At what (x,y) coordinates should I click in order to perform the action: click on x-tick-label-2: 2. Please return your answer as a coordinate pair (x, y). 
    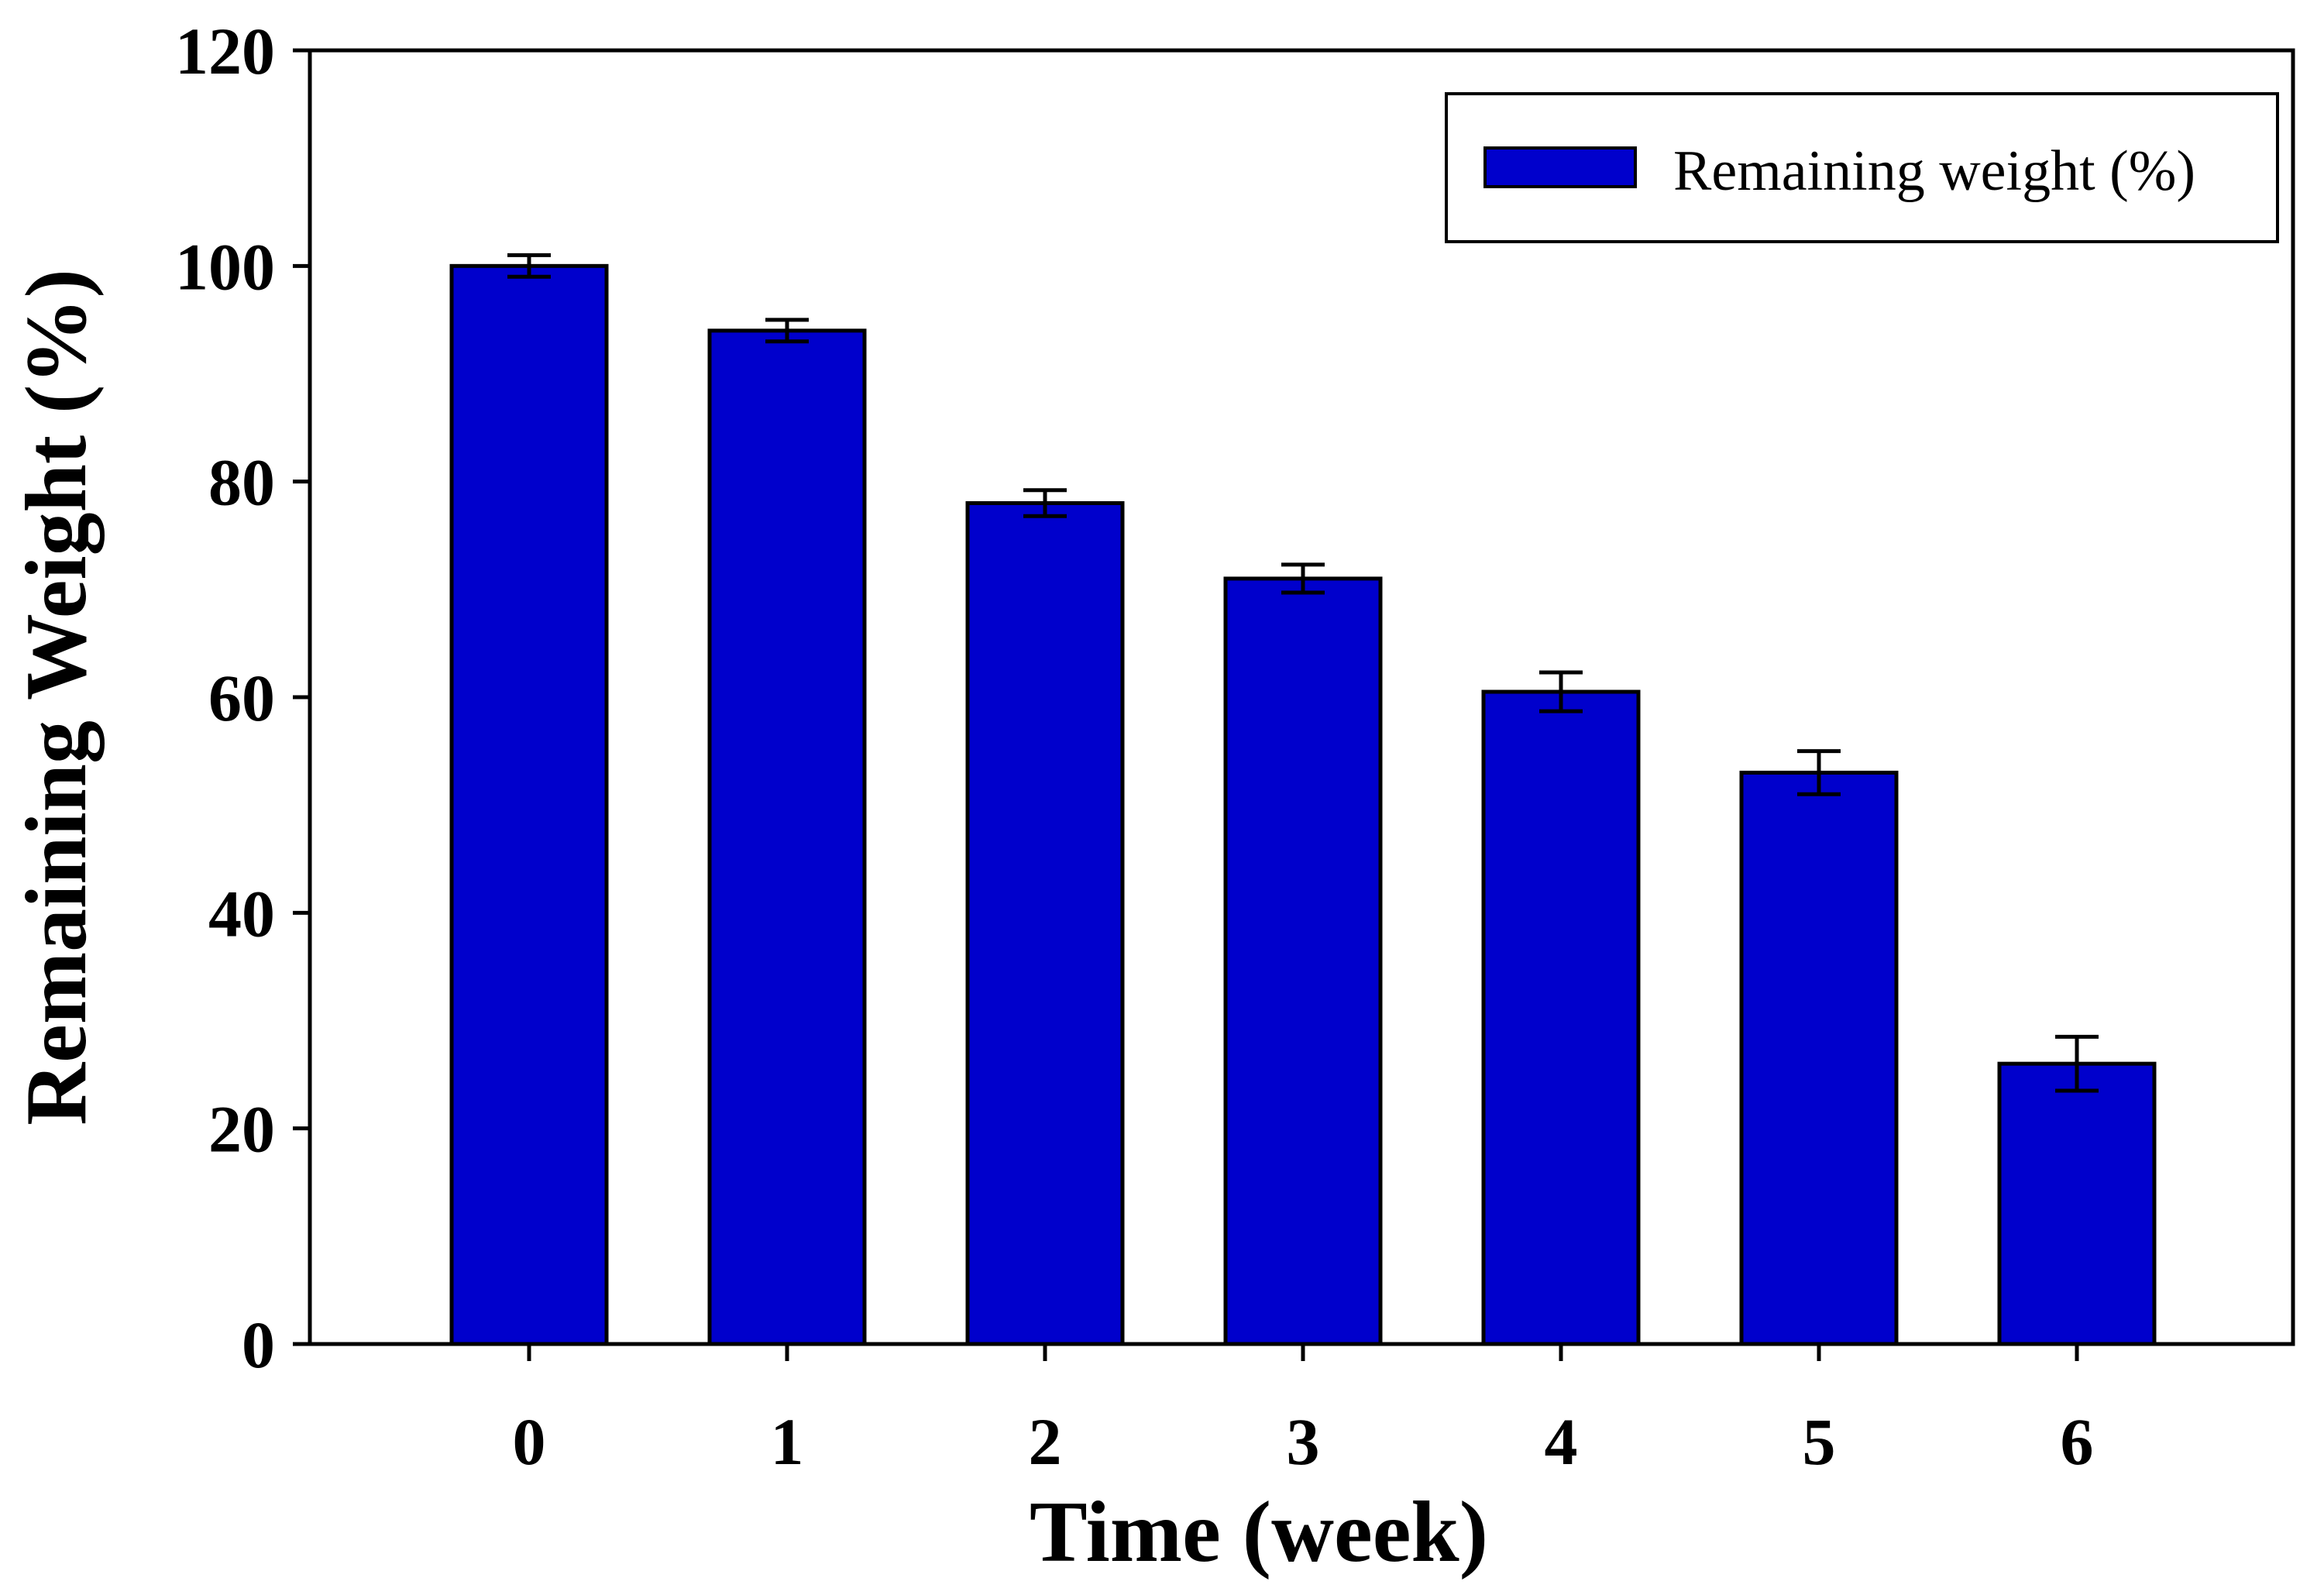
    Looking at the image, I should click on (1045, 1441).